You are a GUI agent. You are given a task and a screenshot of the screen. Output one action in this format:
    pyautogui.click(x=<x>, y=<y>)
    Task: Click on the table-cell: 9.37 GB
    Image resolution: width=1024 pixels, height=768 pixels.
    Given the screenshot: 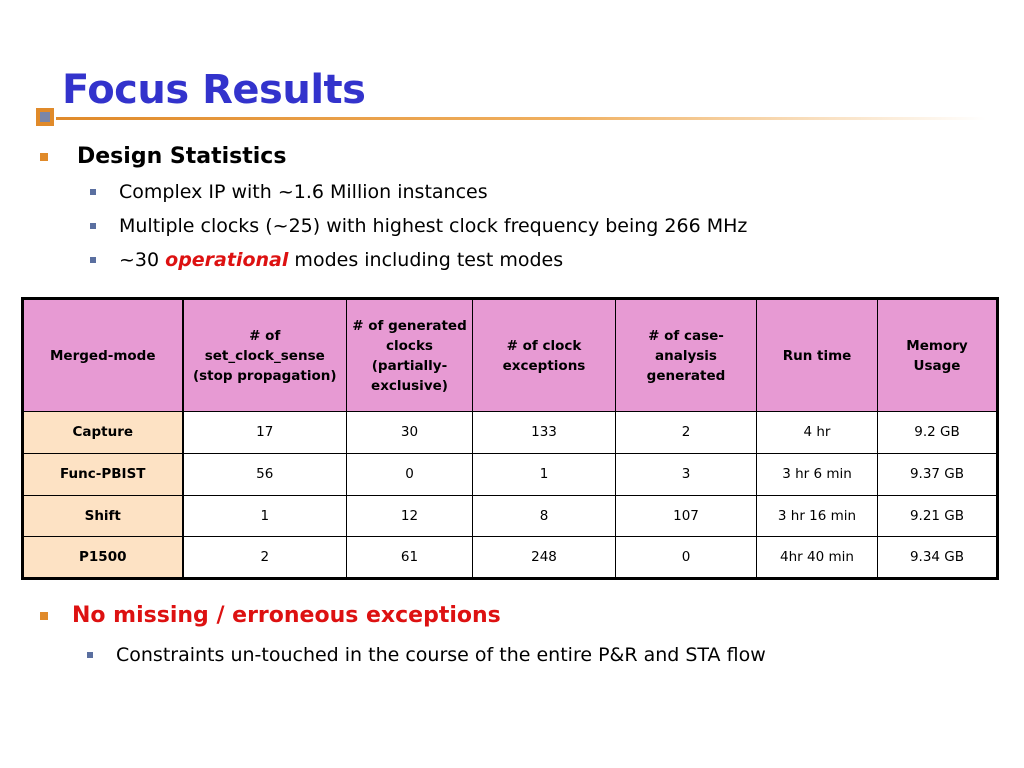 What is the action you would take?
    pyautogui.click(x=937, y=474)
    